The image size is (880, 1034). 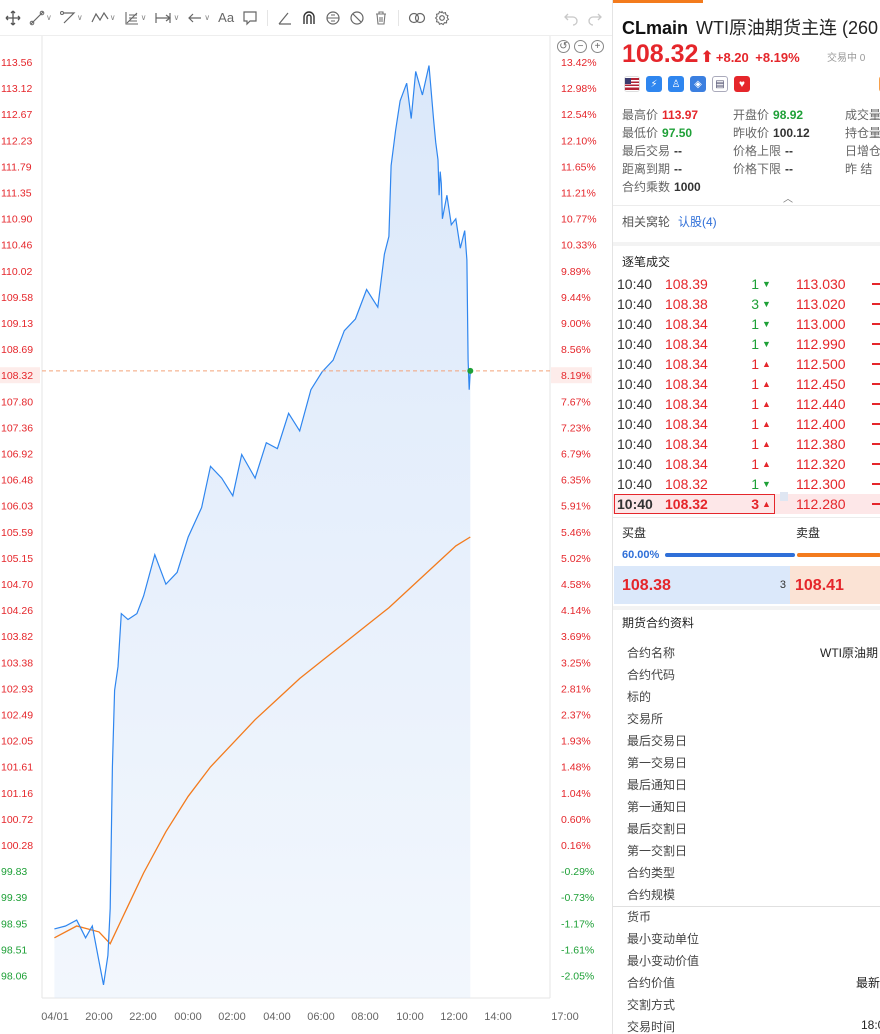 What do you see at coordinates (40, 18) in the screenshot?
I see `trend-line-icon: ∨` at bounding box center [40, 18].